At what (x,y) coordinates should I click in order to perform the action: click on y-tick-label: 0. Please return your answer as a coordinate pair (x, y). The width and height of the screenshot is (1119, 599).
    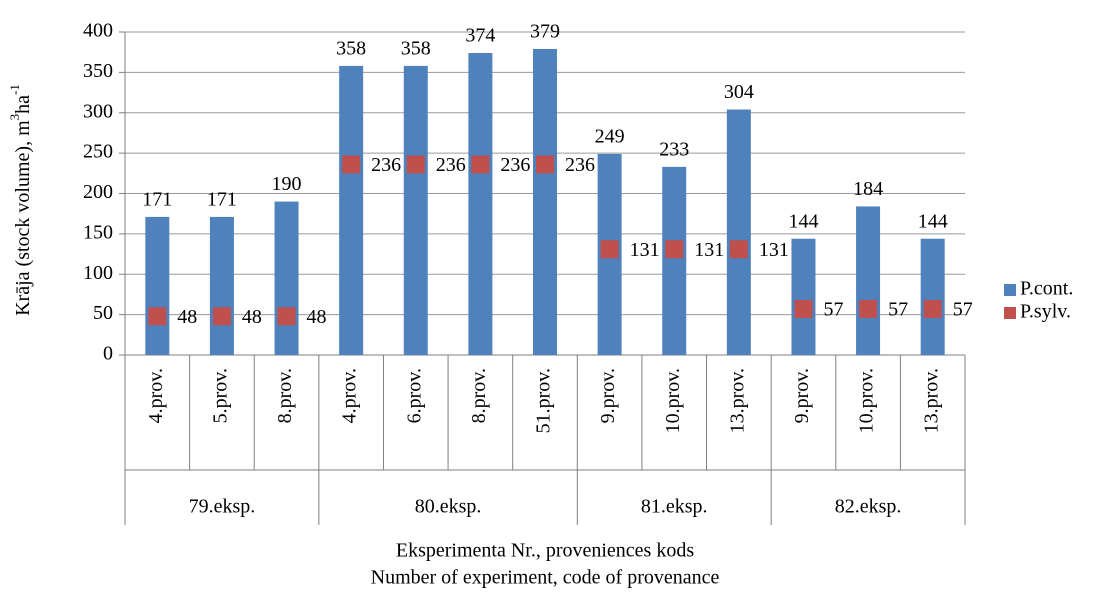
    Looking at the image, I should click on (108, 354).